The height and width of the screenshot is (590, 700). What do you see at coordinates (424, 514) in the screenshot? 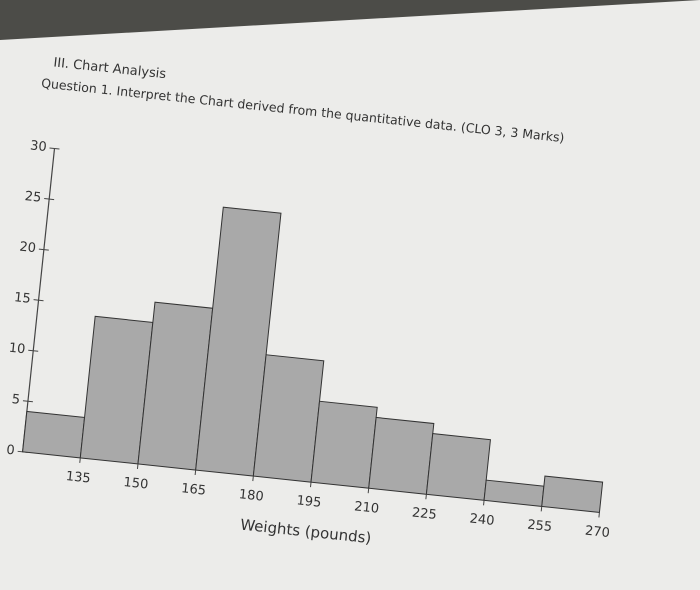
I see `x-tick-label: 225` at bounding box center [424, 514].